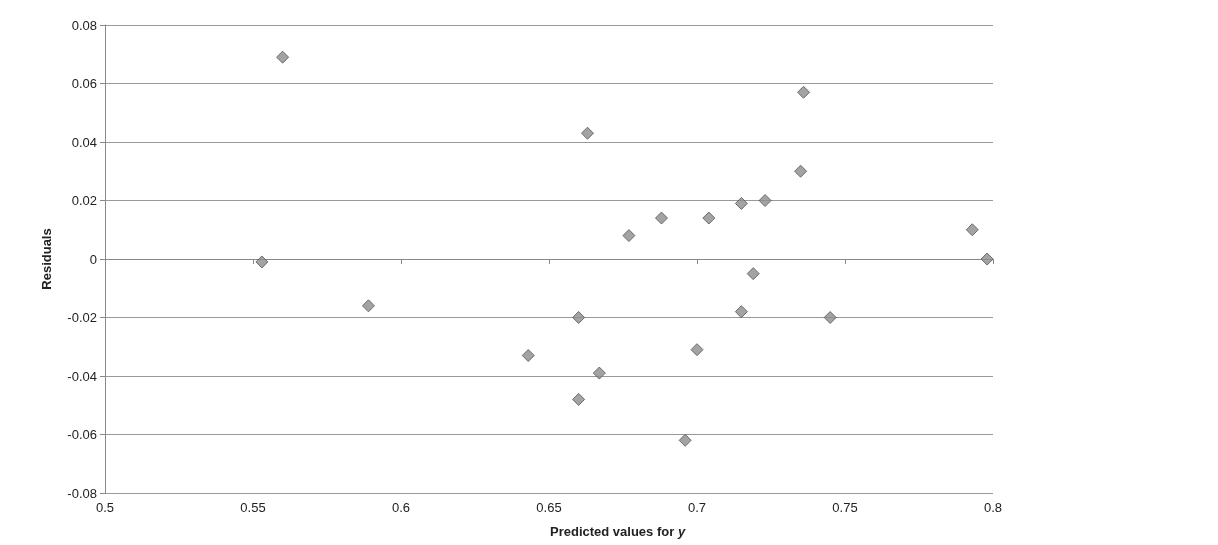 Image resolution: width=1218 pixels, height=545 pixels. What do you see at coordinates (84, 83) in the screenshot?
I see `y-tick-label: 0.06` at bounding box center [84, 83].